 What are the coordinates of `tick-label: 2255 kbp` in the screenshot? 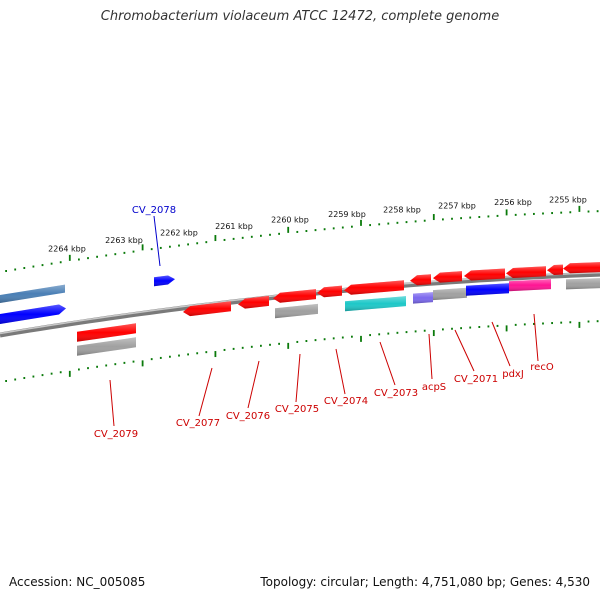 It's located at (568, 199).